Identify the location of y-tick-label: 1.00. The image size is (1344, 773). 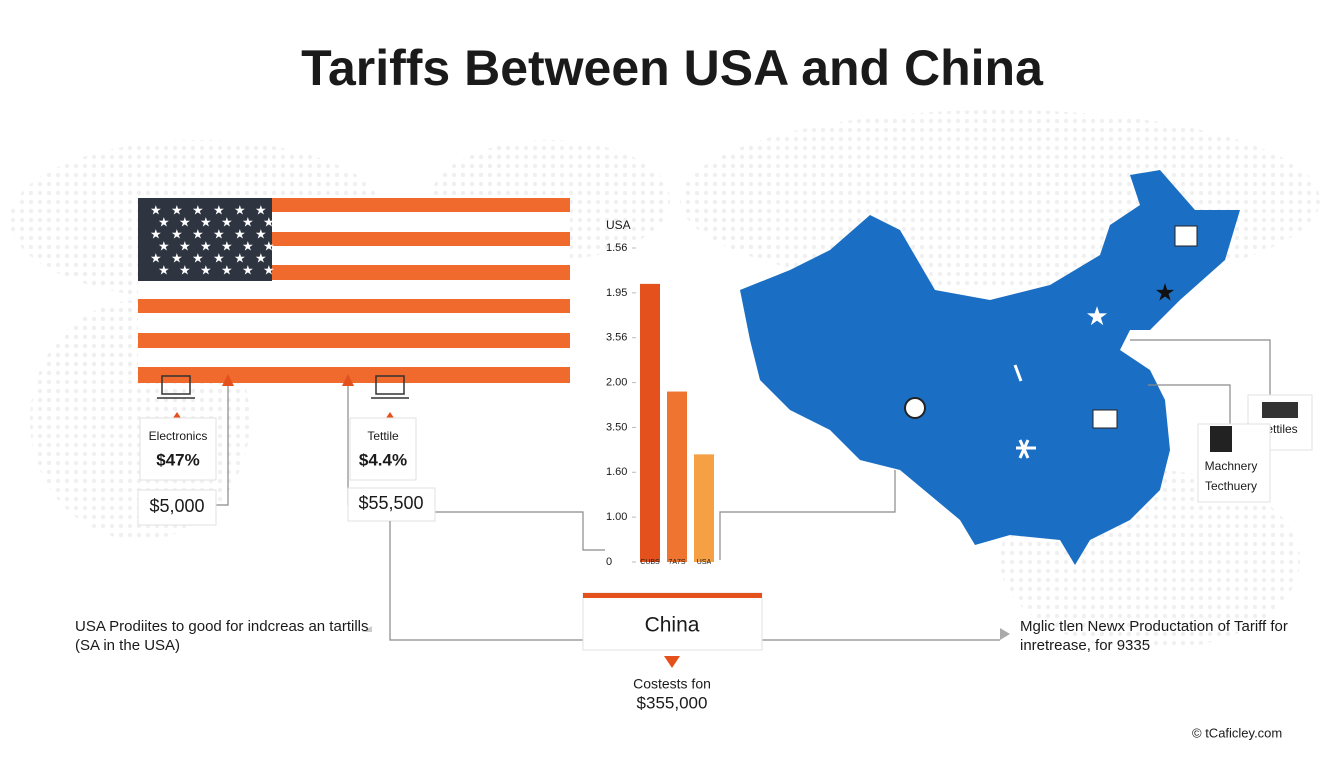
(616, 517).